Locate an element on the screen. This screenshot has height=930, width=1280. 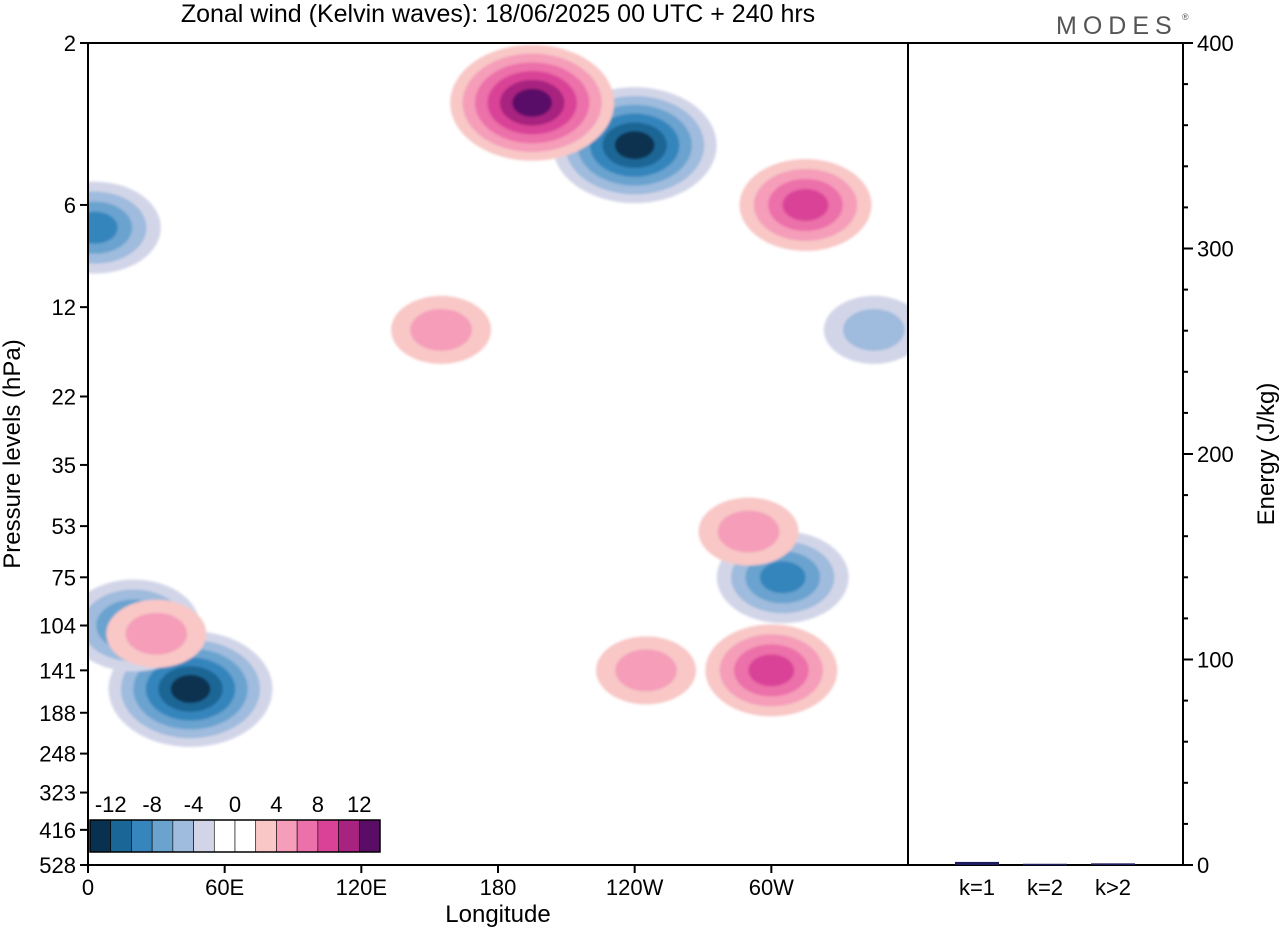
colorbar-label: -4 is located at coordinates (194, 804).